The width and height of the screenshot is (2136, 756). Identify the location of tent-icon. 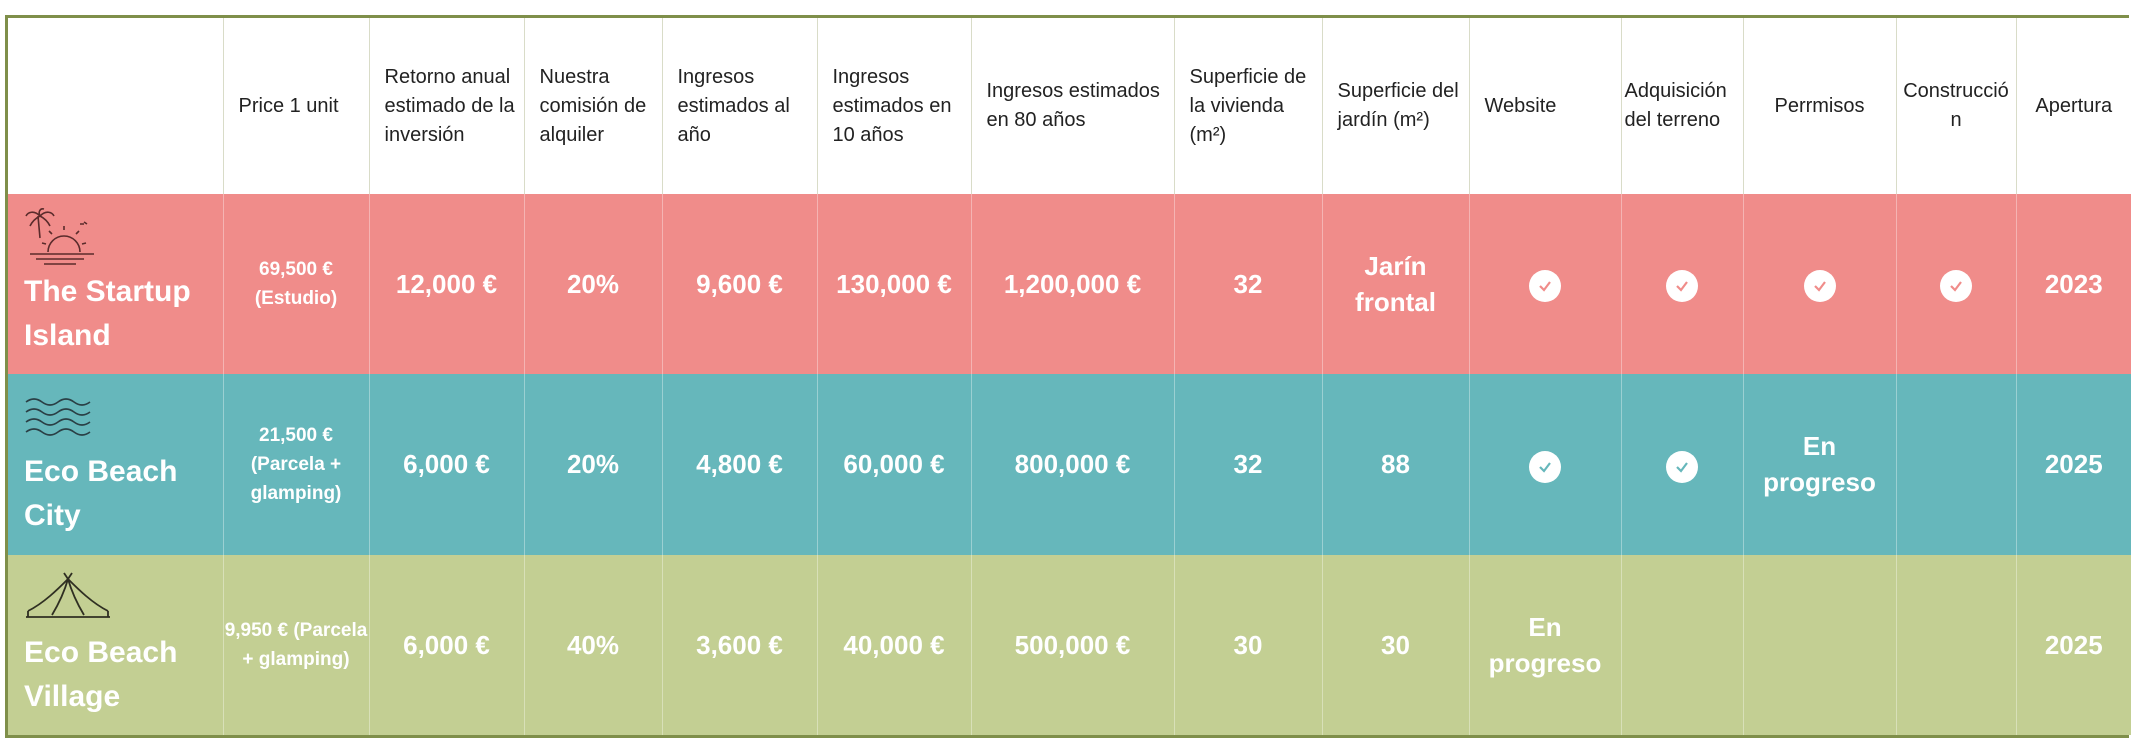
(123, 599).